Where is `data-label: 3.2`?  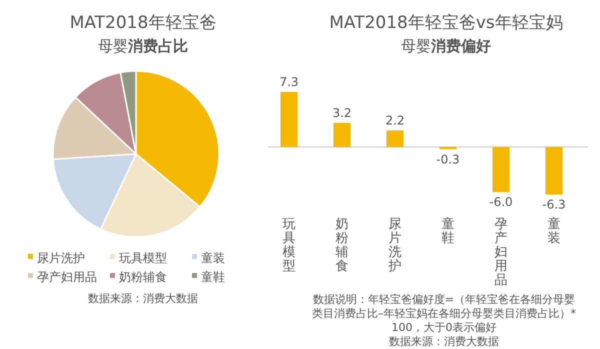
data-label: 3.2 is located at coordinates (342, 113).